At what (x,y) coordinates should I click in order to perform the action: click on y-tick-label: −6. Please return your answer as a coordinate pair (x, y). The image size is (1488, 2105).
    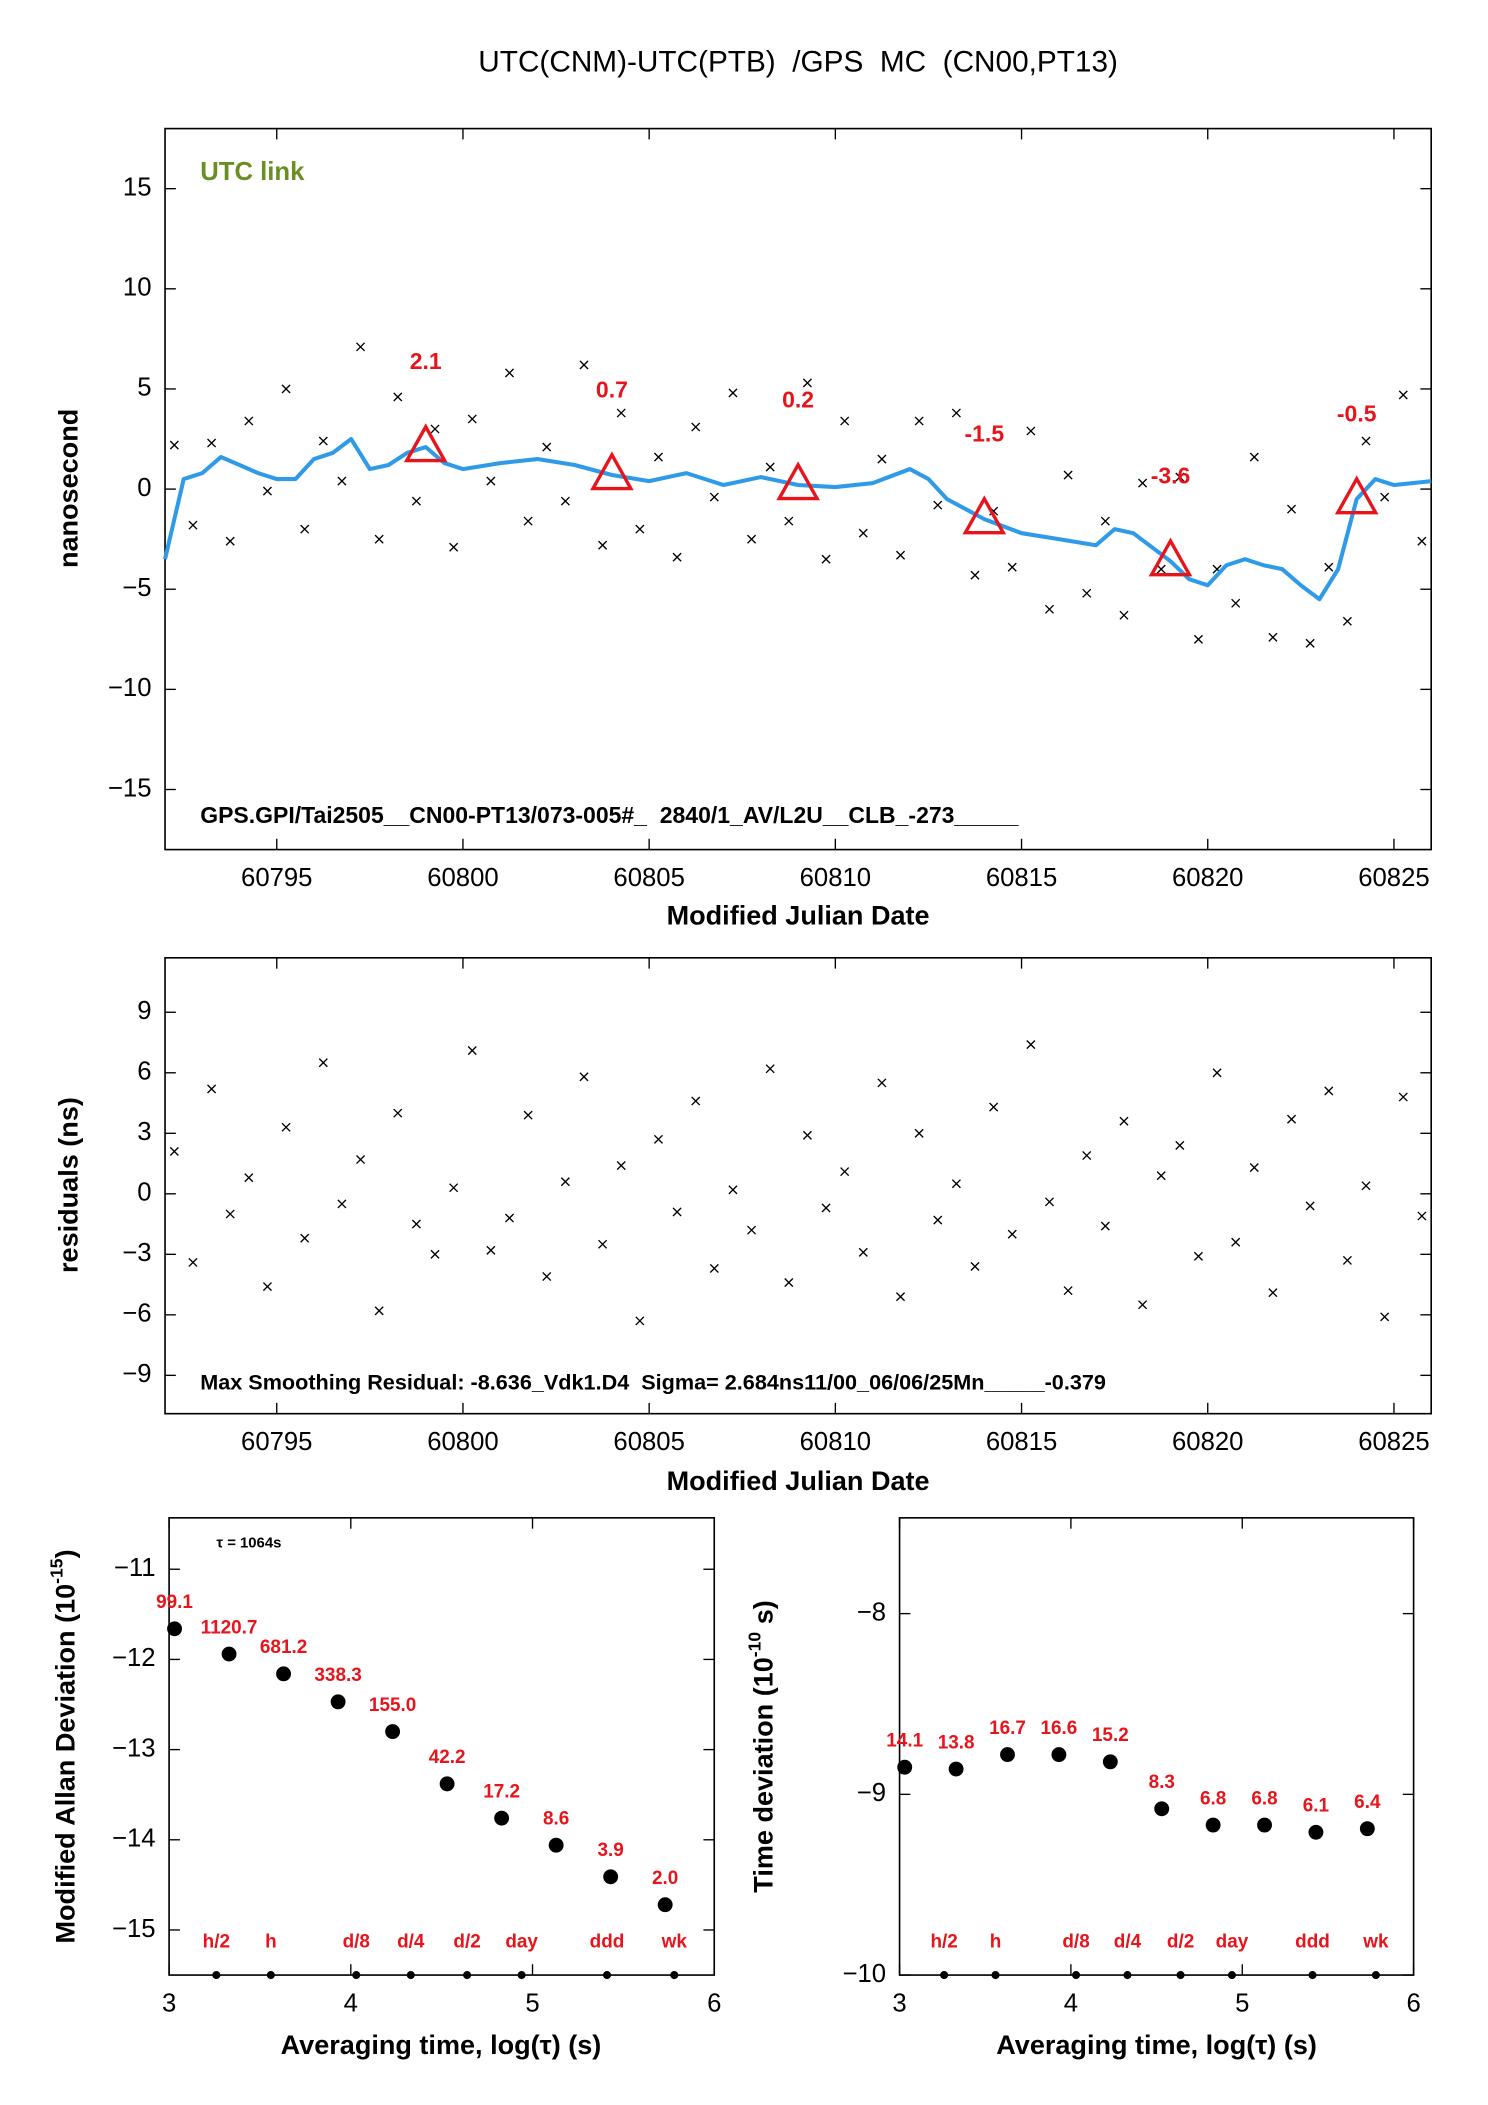
    Looking at the image, I should click on (136, 1314).